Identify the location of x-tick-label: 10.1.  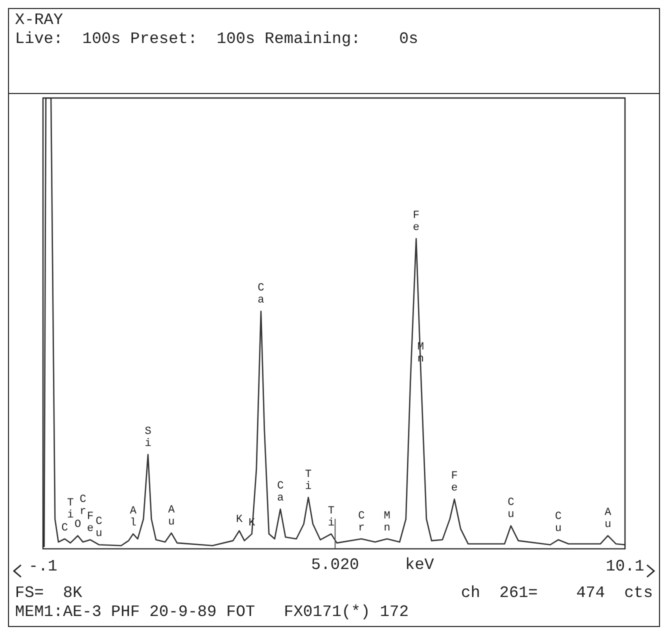
(625, 567).